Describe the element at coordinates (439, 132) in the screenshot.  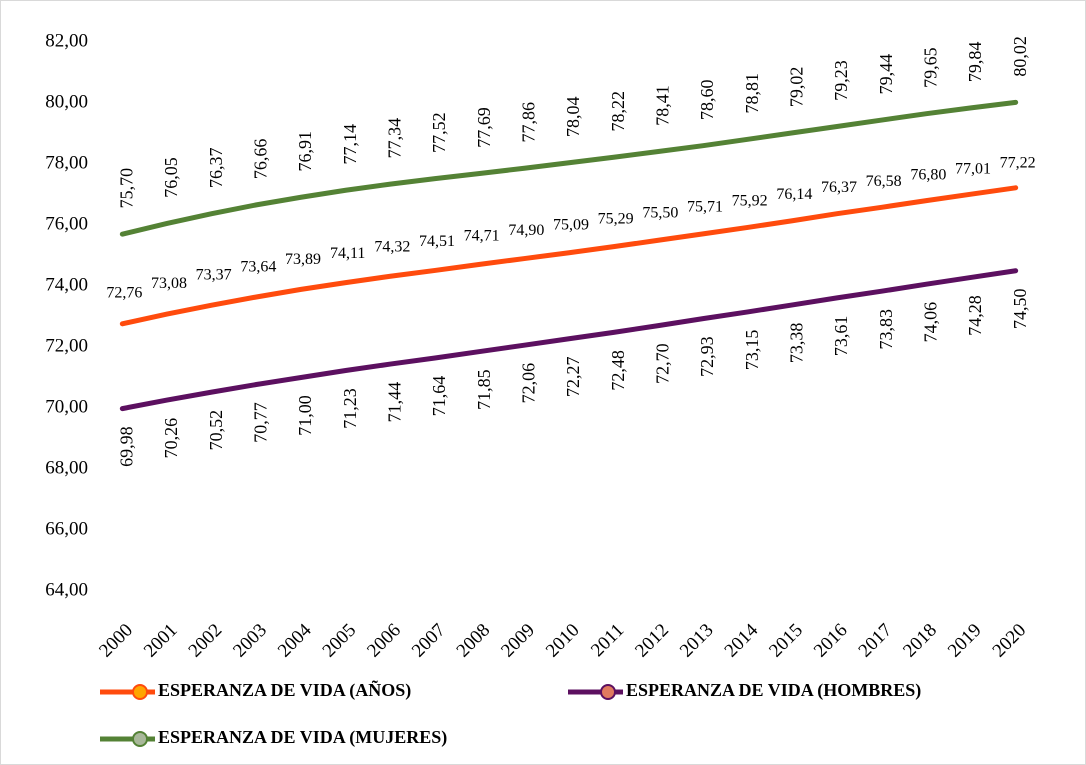
I see `data-label: 77,52` at that location.